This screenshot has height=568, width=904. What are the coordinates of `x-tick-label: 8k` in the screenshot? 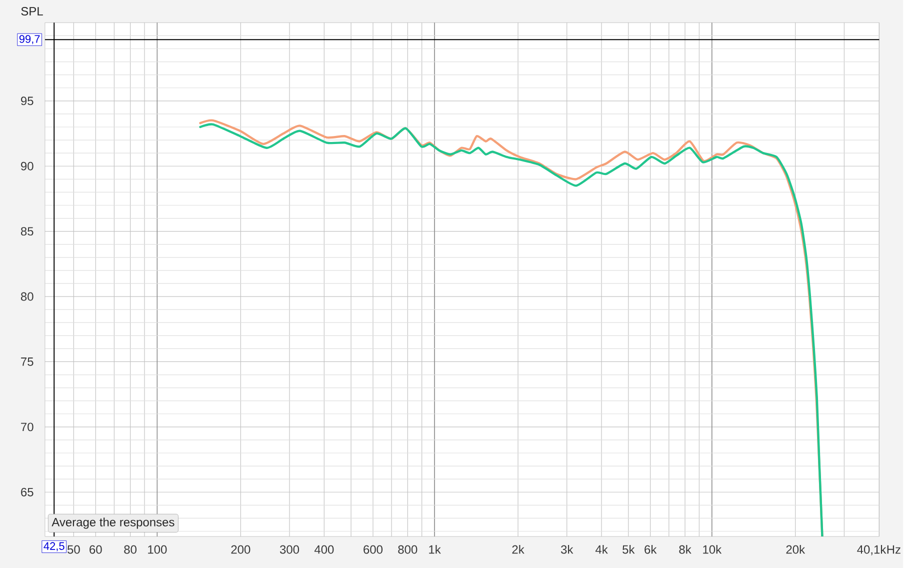 It's located at (685, 549).